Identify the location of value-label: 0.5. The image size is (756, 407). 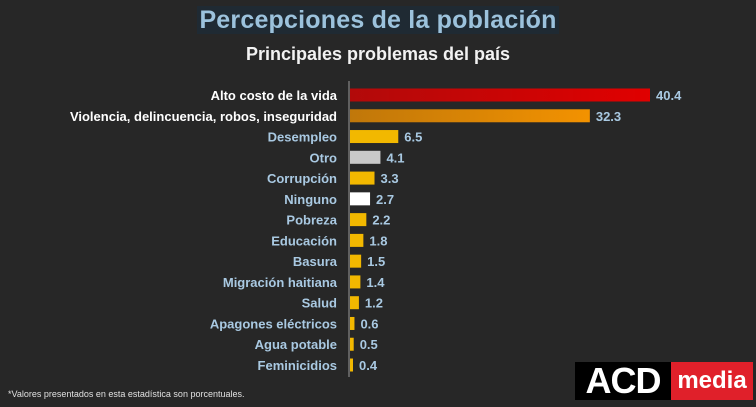
(369, 344).